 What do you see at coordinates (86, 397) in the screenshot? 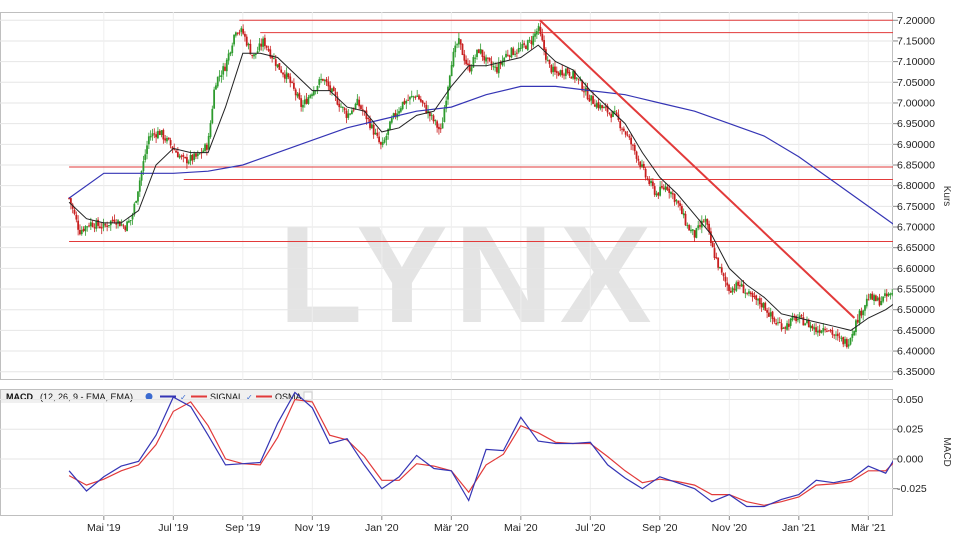
I see `macd-legend-params: (12, 26, 9 - EMA, EMA)` at bounding box center [86, 397].